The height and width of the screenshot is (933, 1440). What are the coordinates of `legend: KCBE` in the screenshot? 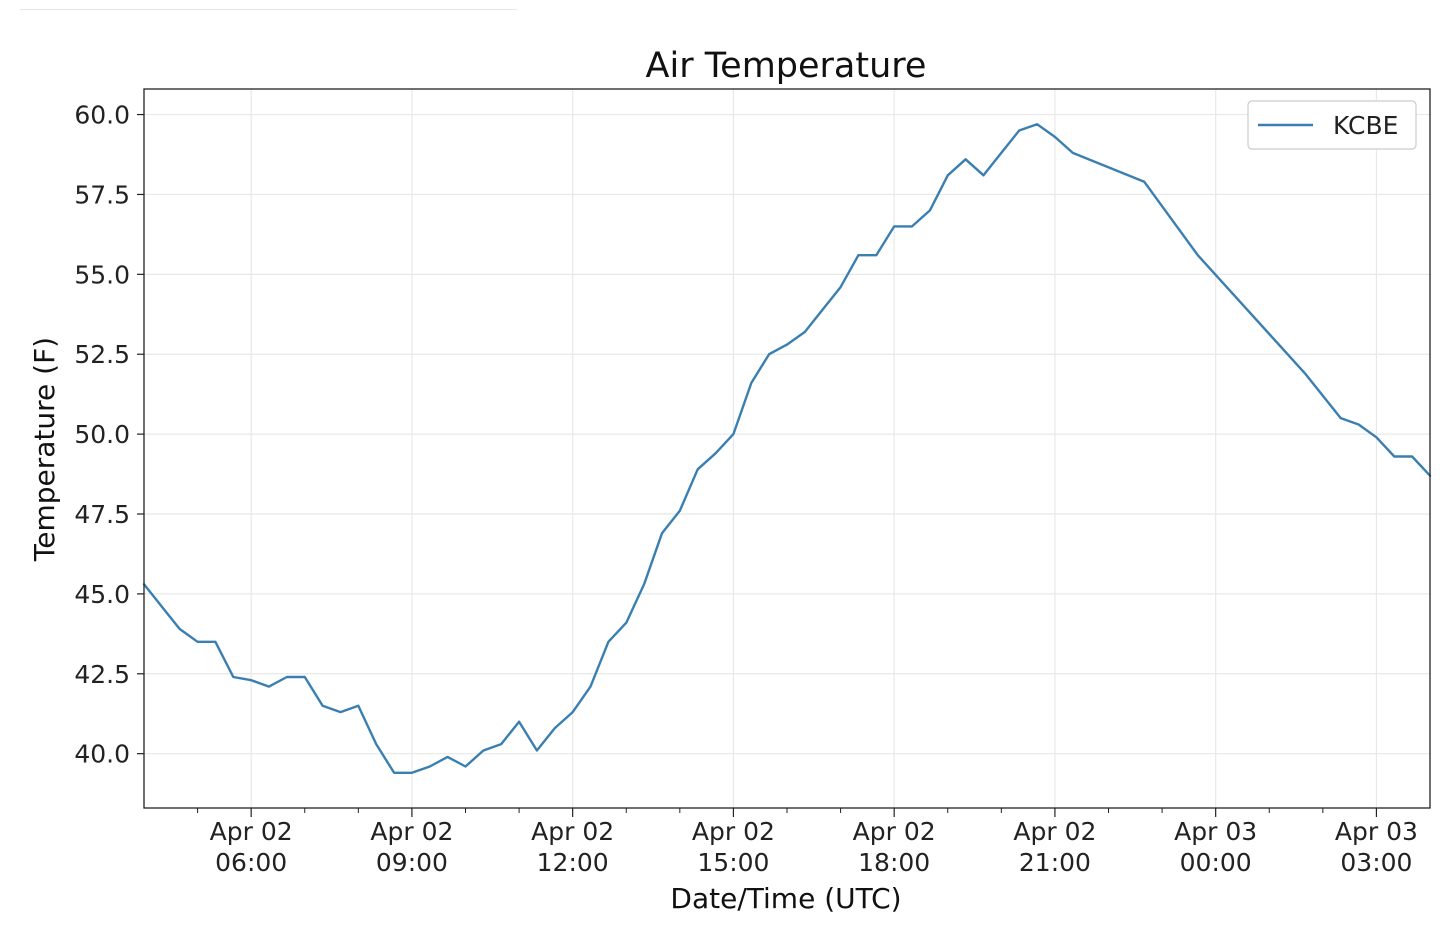 It's located at (1332, 125).